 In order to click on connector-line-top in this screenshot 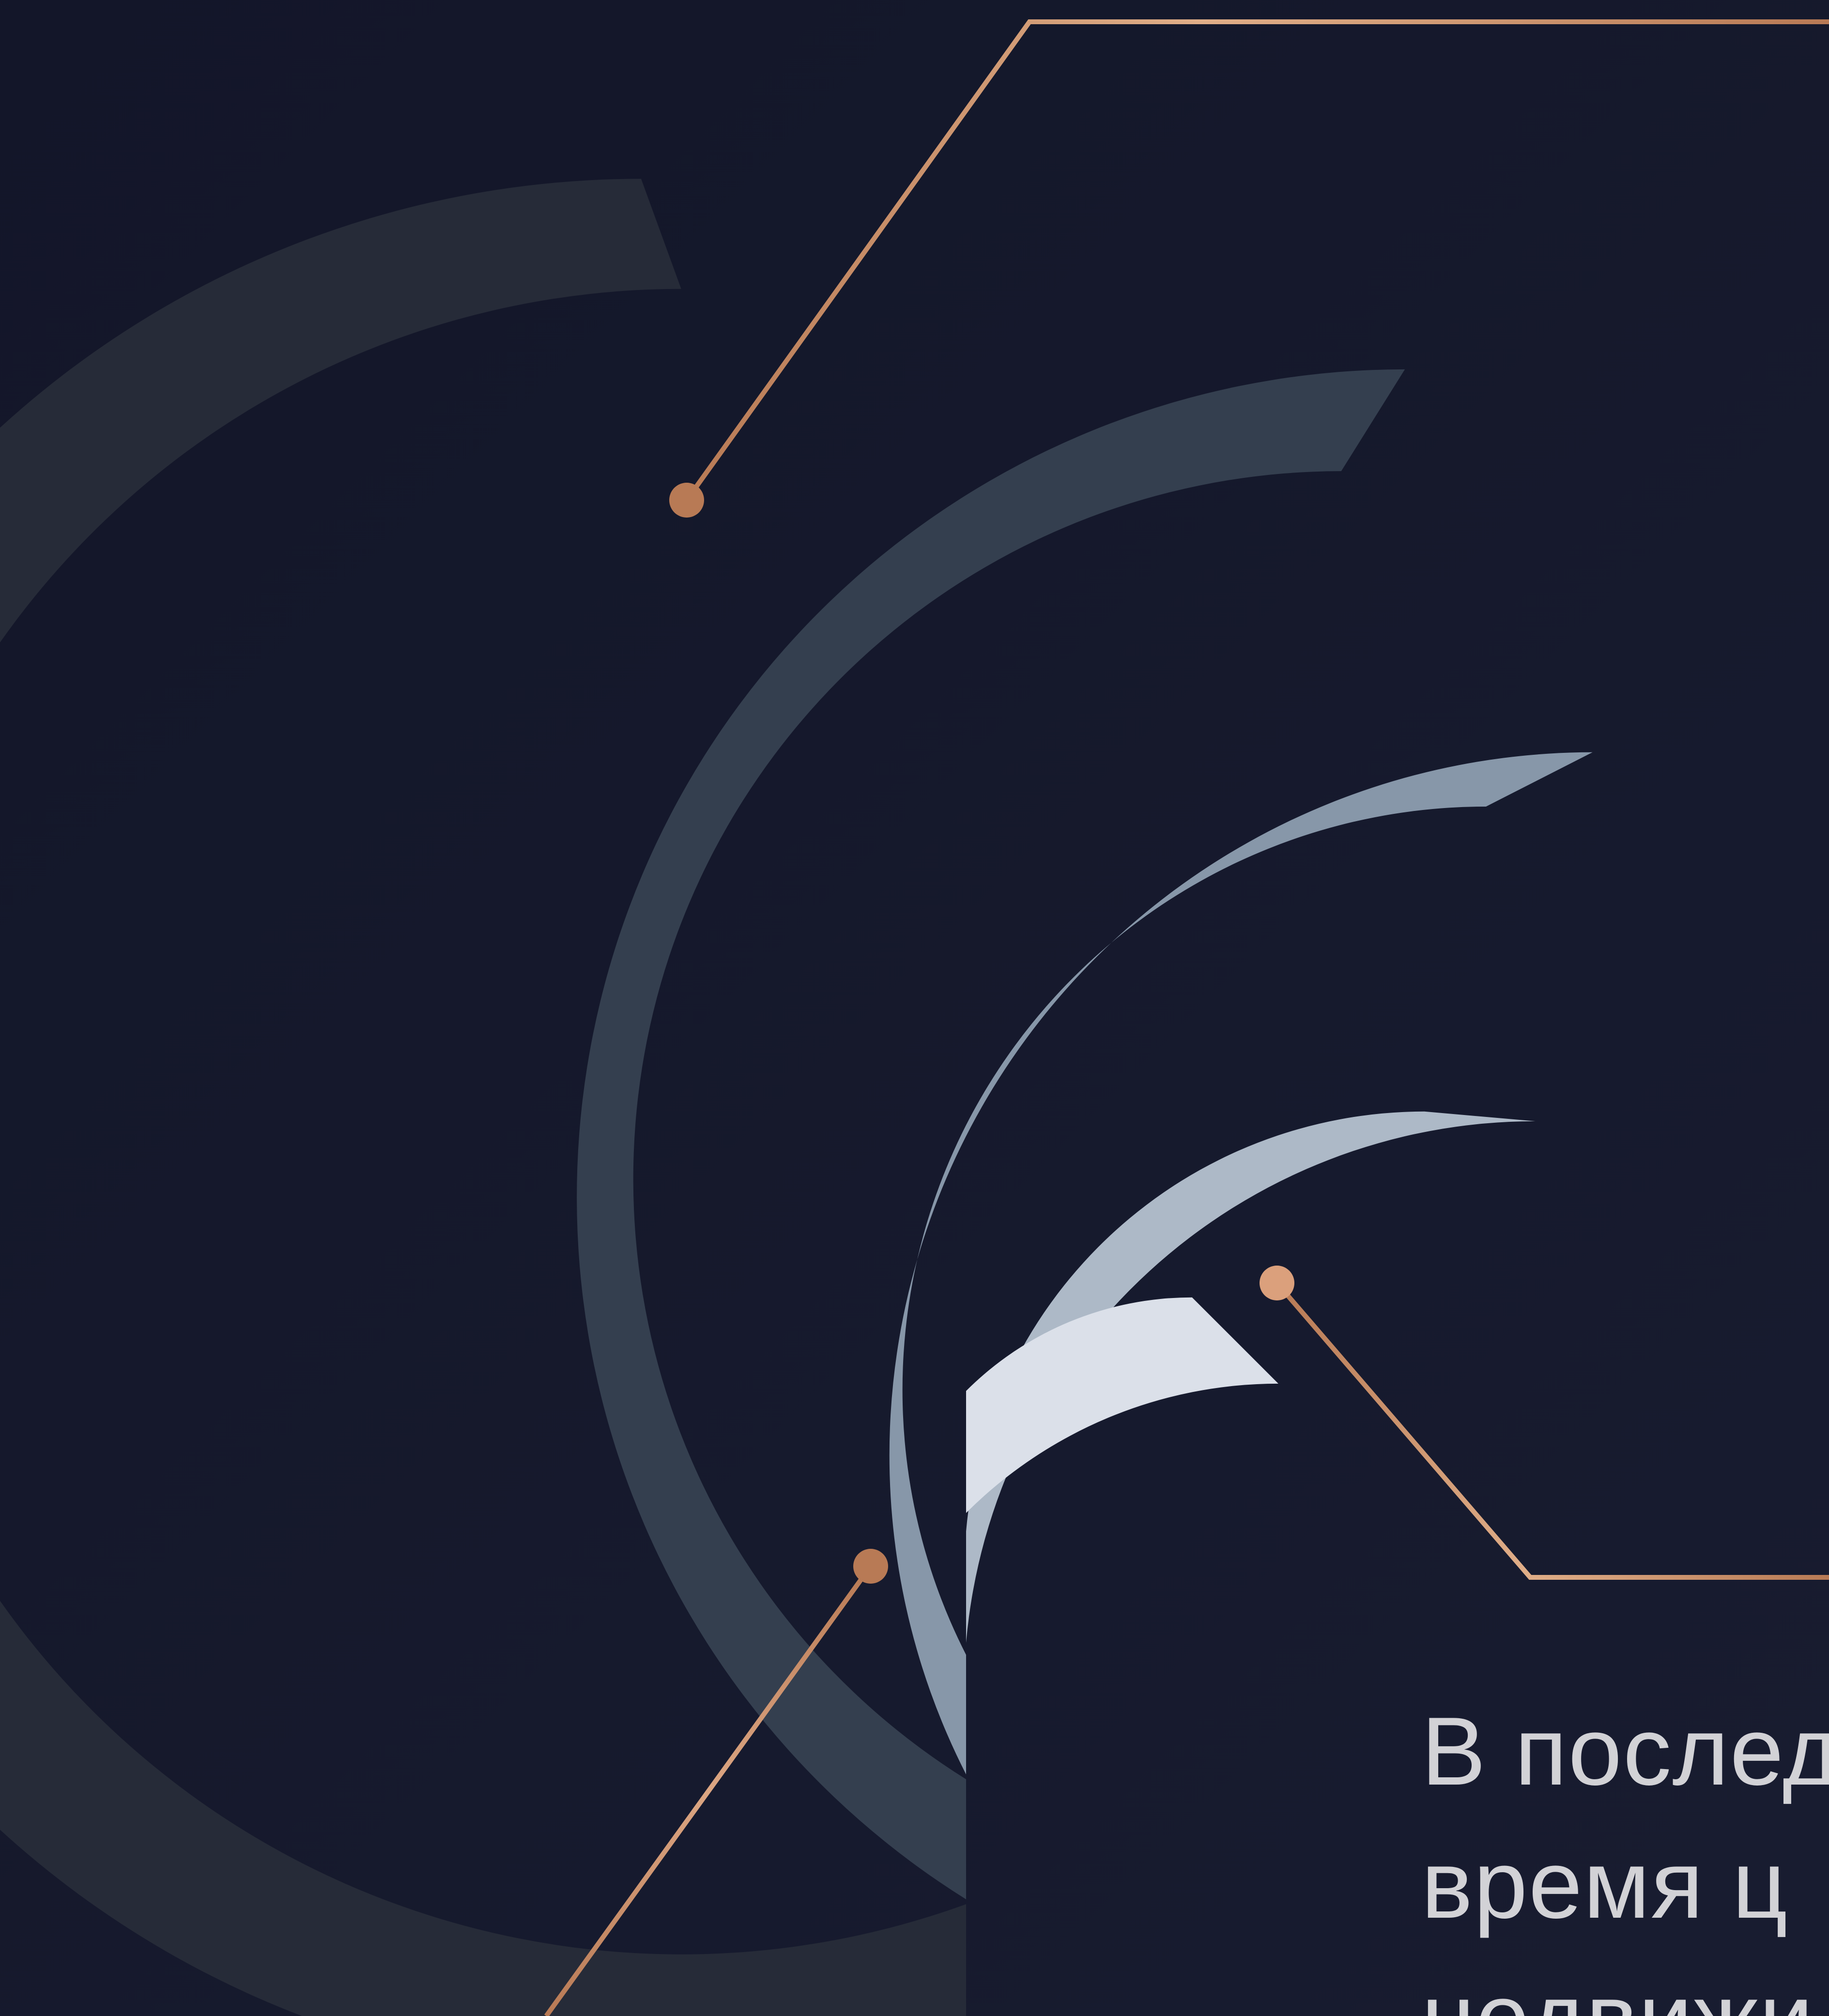, I will do `click(1256, 261)`.